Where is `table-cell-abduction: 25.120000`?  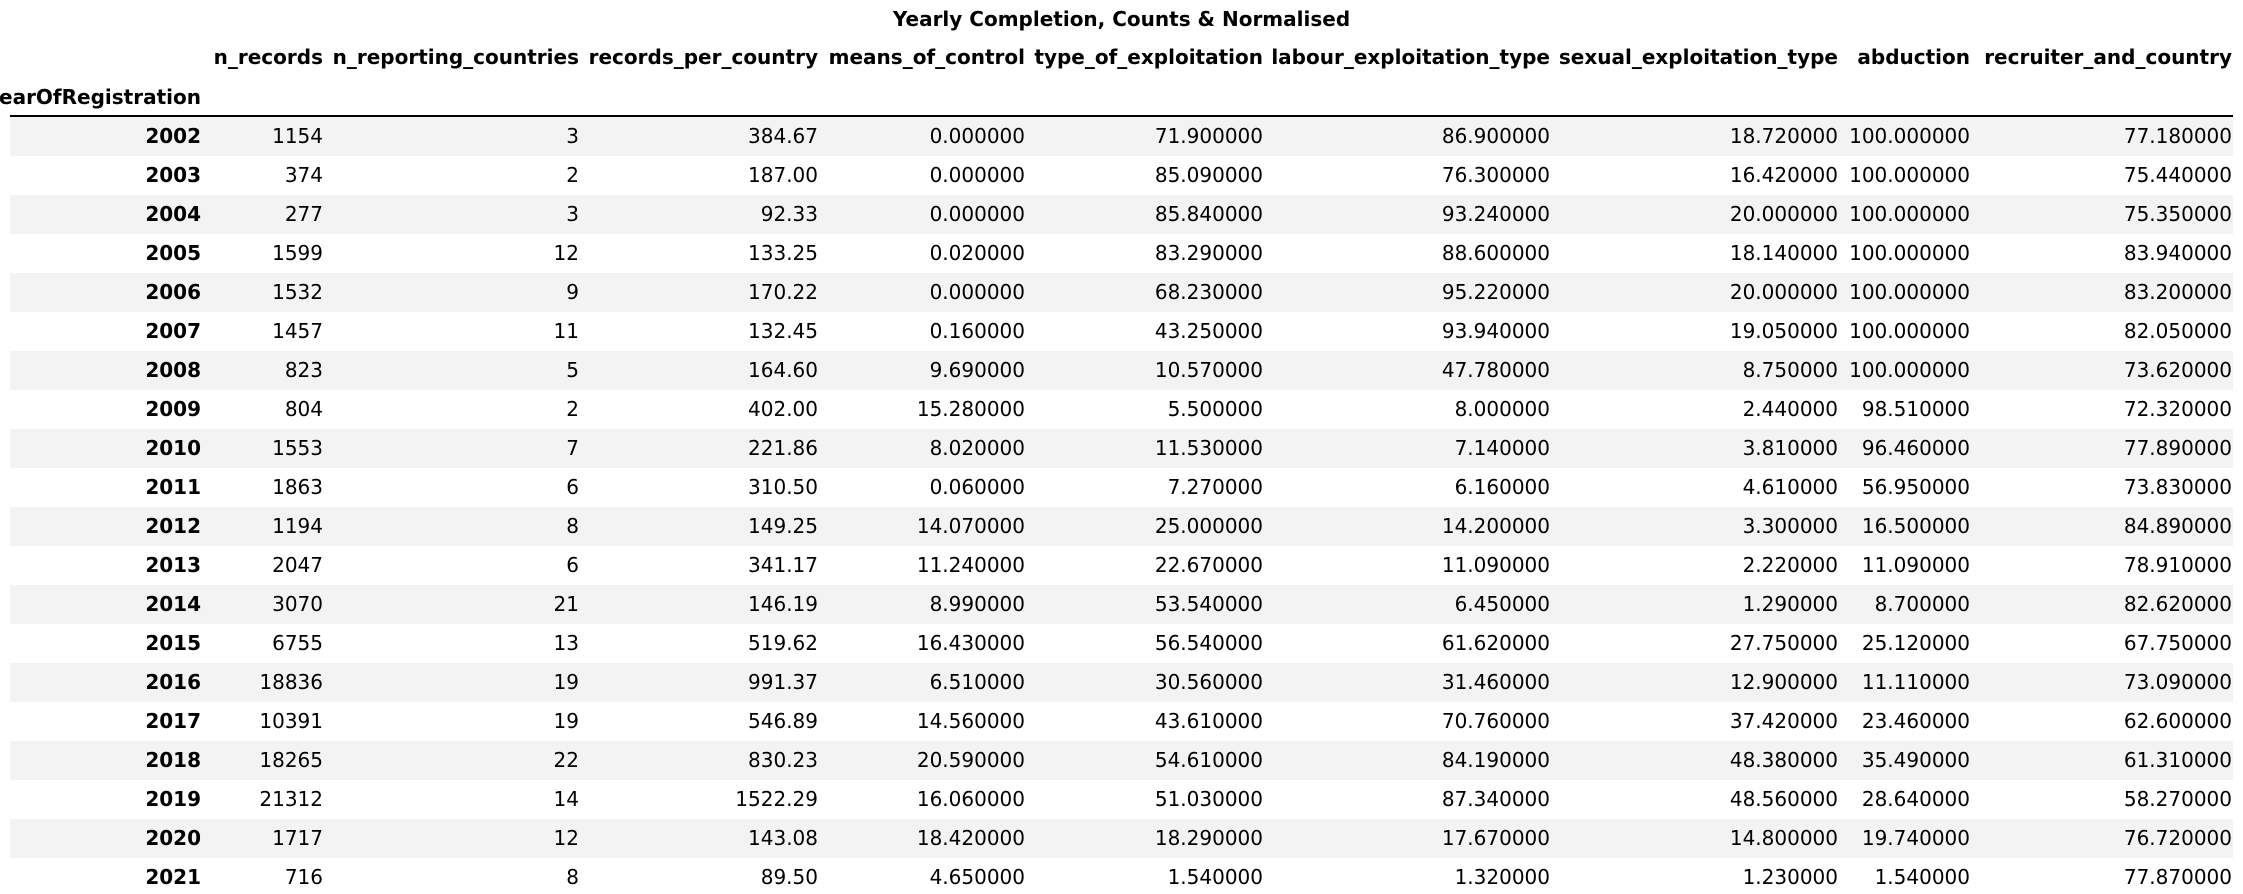 table-cell-abduction: 25.120000 is located at coordinates (1915, 643).